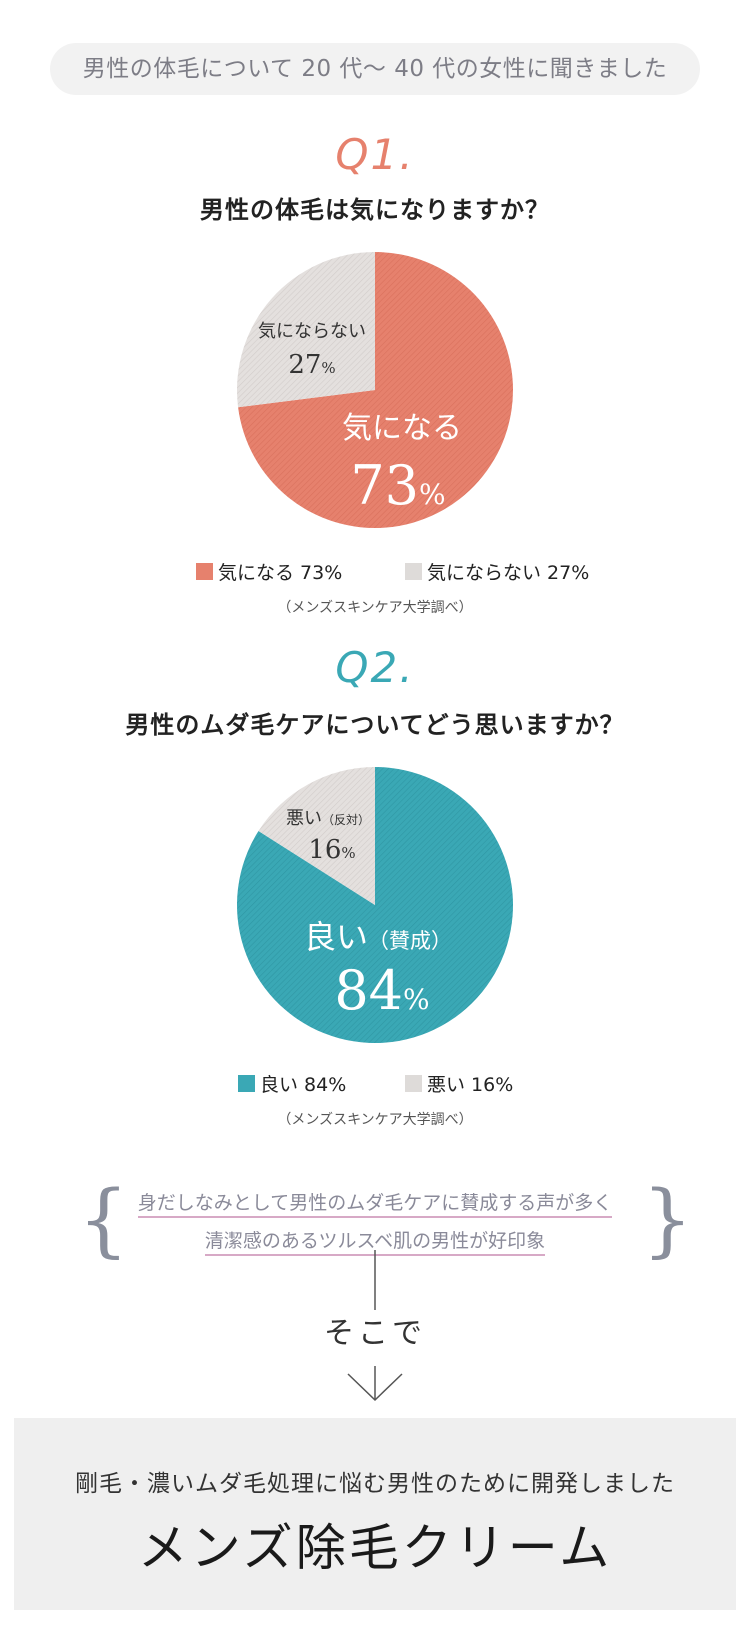 This screenshot has height=1650, width=750. Describe the element at coordinates (375, 573) in the screenshot. I see `q1-legend: 気になる 73% 気にならない 27%` at that location.